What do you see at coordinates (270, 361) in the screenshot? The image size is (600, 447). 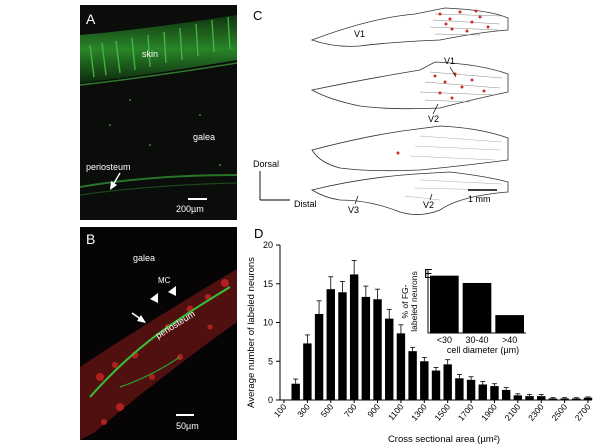 I see `y-tick-label-d: 5` at bounding box center [270, 361].